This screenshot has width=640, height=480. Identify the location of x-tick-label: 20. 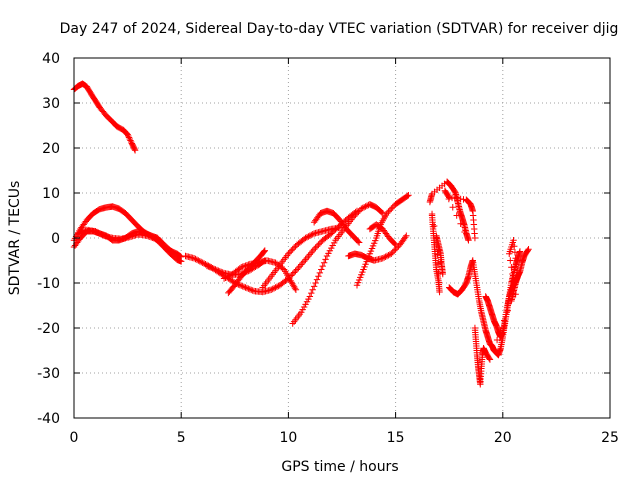
(503, 438).